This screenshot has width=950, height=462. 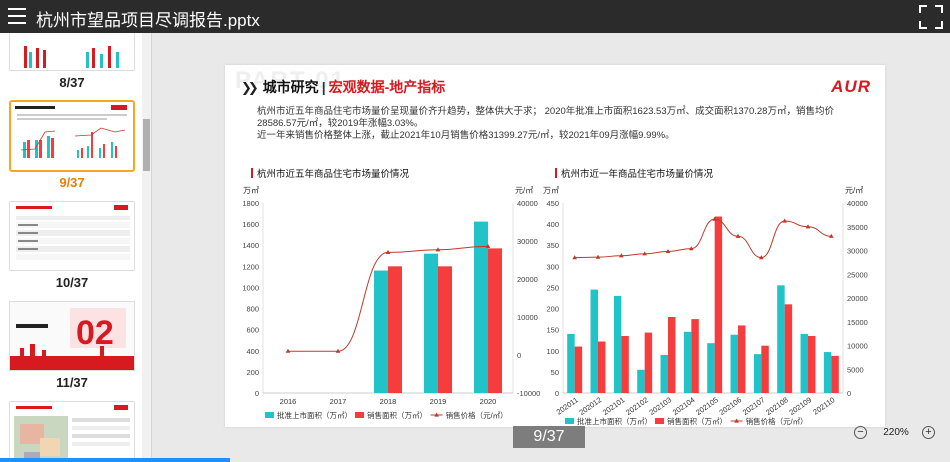 I want to click on y2-tick-label: 15000, so click(x=857, y=322).